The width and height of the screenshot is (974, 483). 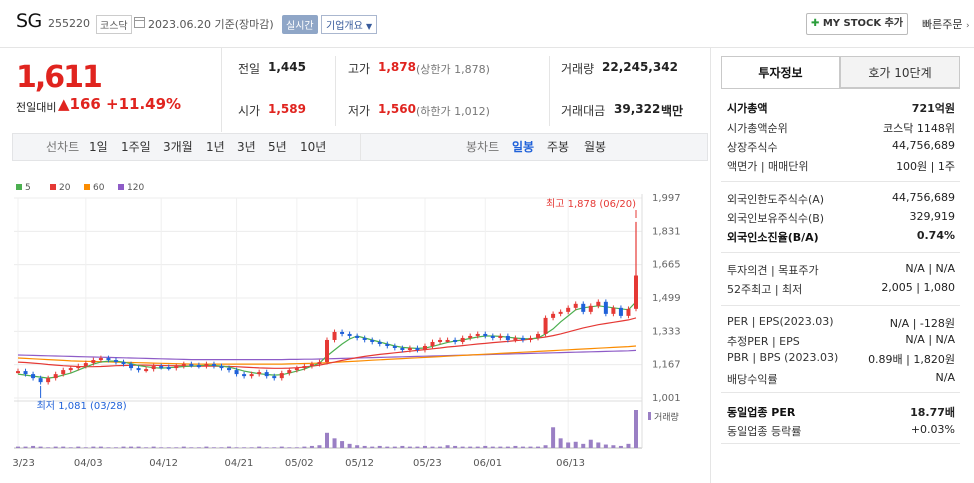 I want to click on info-label: 투자의견 | 목표주가, so click(x=773, y=270).